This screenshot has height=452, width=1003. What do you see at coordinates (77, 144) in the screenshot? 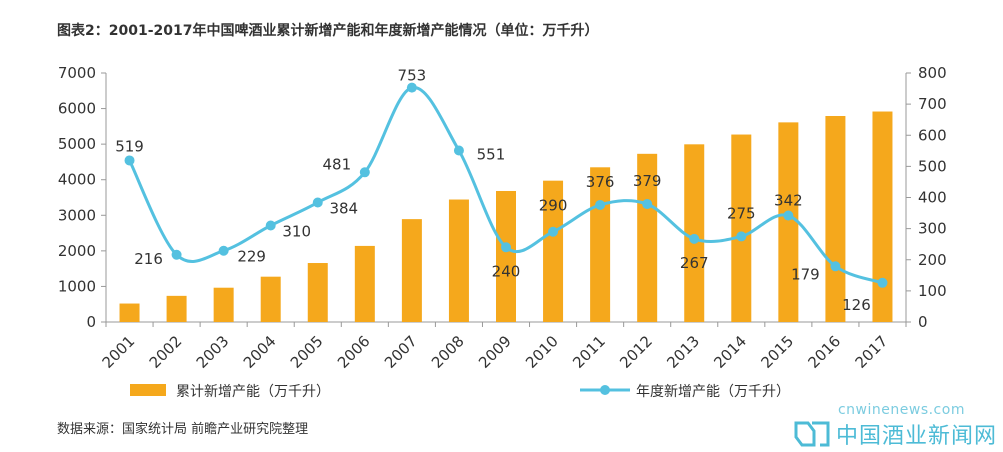
I see `y-left-tick-label: 5000` at bounding box center [77, 144].